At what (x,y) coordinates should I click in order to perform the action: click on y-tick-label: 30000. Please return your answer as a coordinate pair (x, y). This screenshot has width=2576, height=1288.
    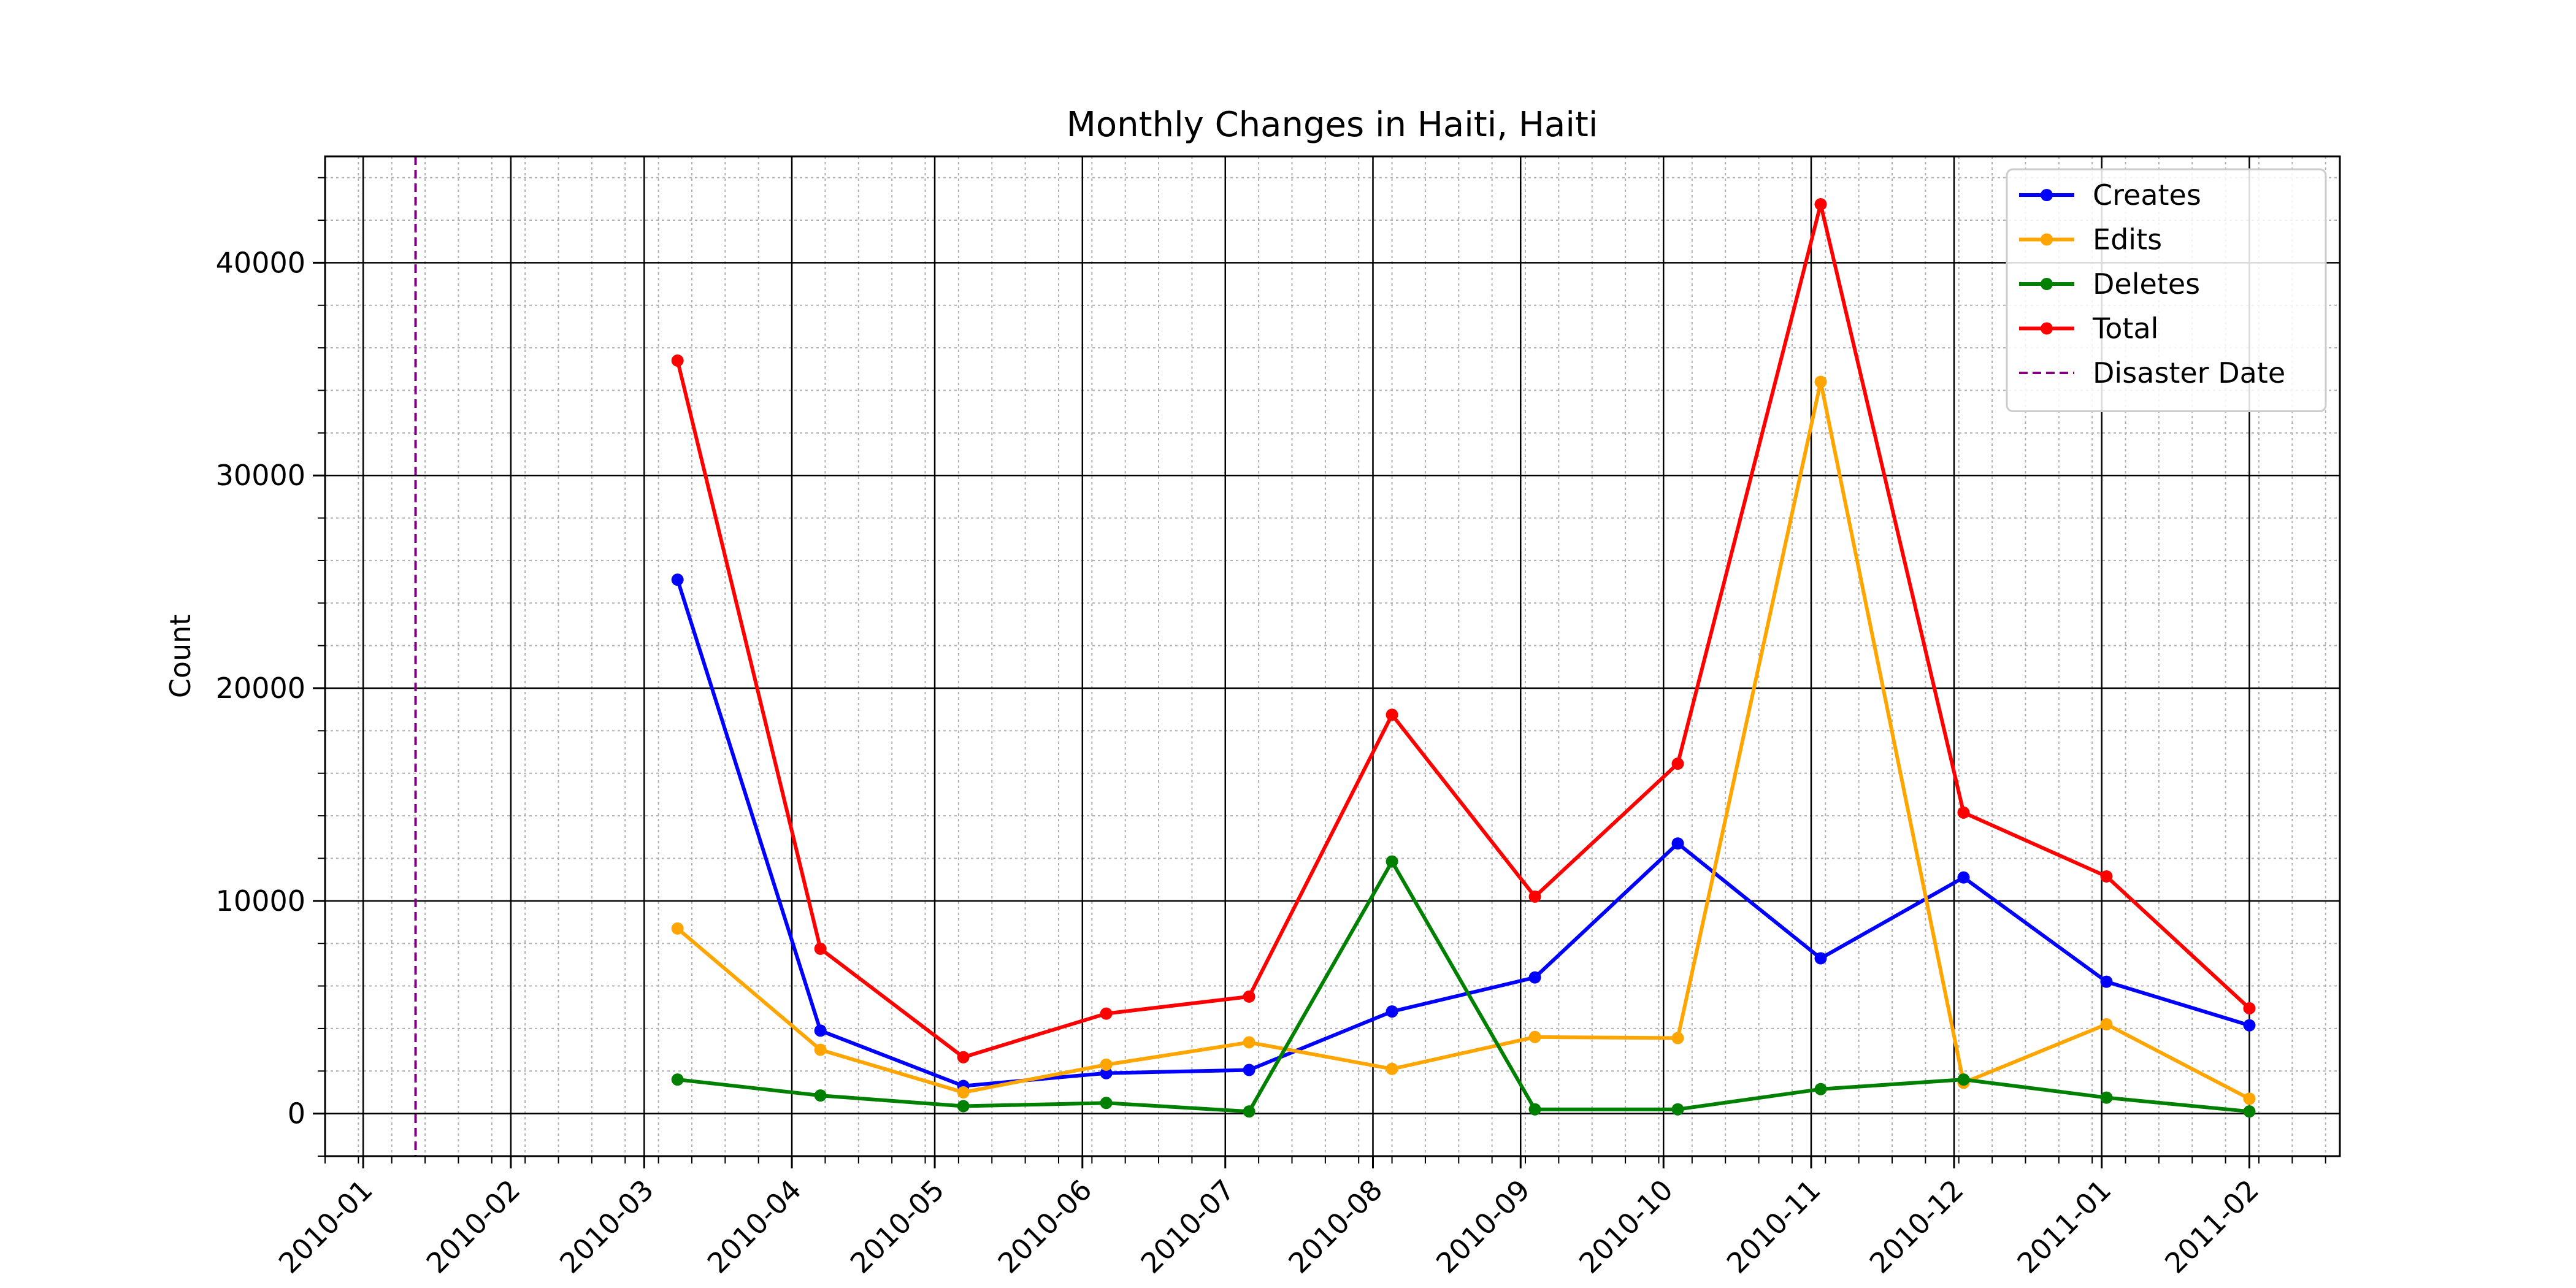
    Looking at the image, I should click on (260, 475).